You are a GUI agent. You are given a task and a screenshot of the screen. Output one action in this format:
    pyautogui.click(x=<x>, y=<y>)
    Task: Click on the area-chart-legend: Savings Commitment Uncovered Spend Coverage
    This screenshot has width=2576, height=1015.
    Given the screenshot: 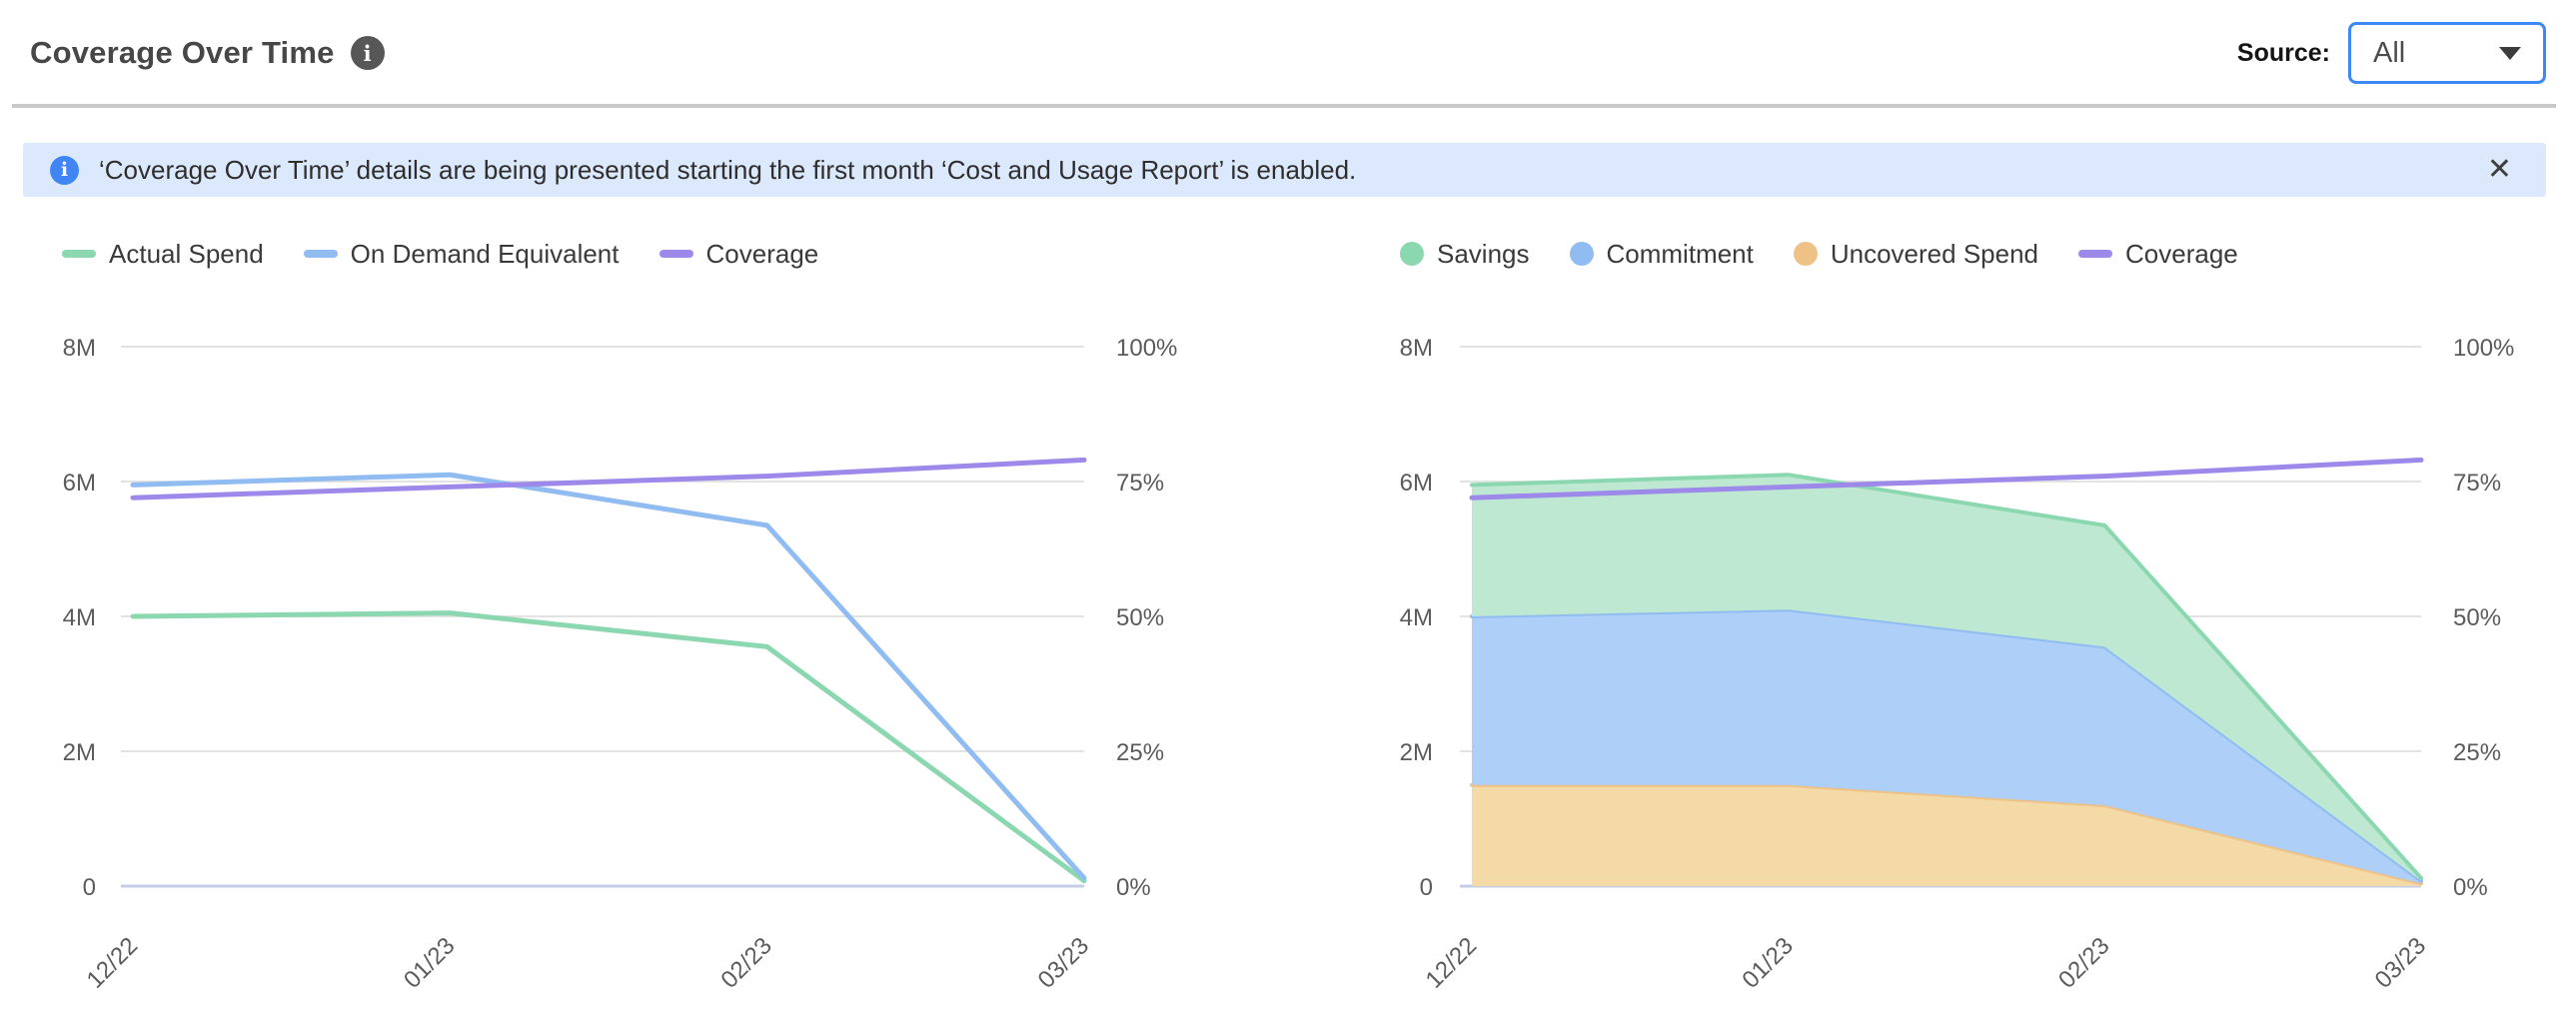 What is the action you would take?
    pyautogui.click(x=1819, y=254)
    